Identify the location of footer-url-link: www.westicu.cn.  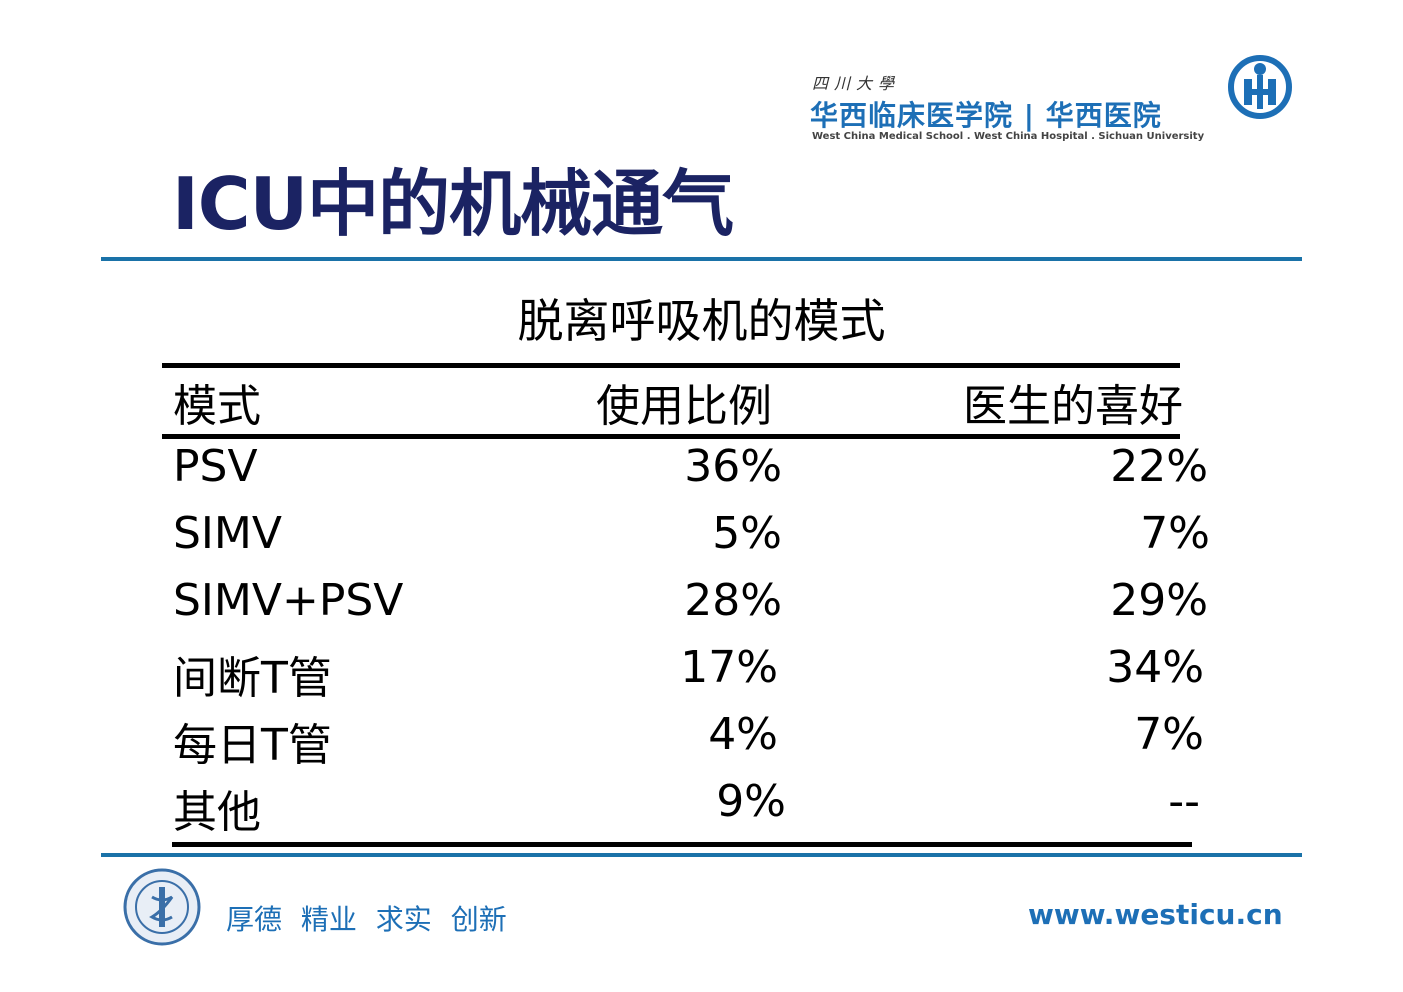
(1155, 914).